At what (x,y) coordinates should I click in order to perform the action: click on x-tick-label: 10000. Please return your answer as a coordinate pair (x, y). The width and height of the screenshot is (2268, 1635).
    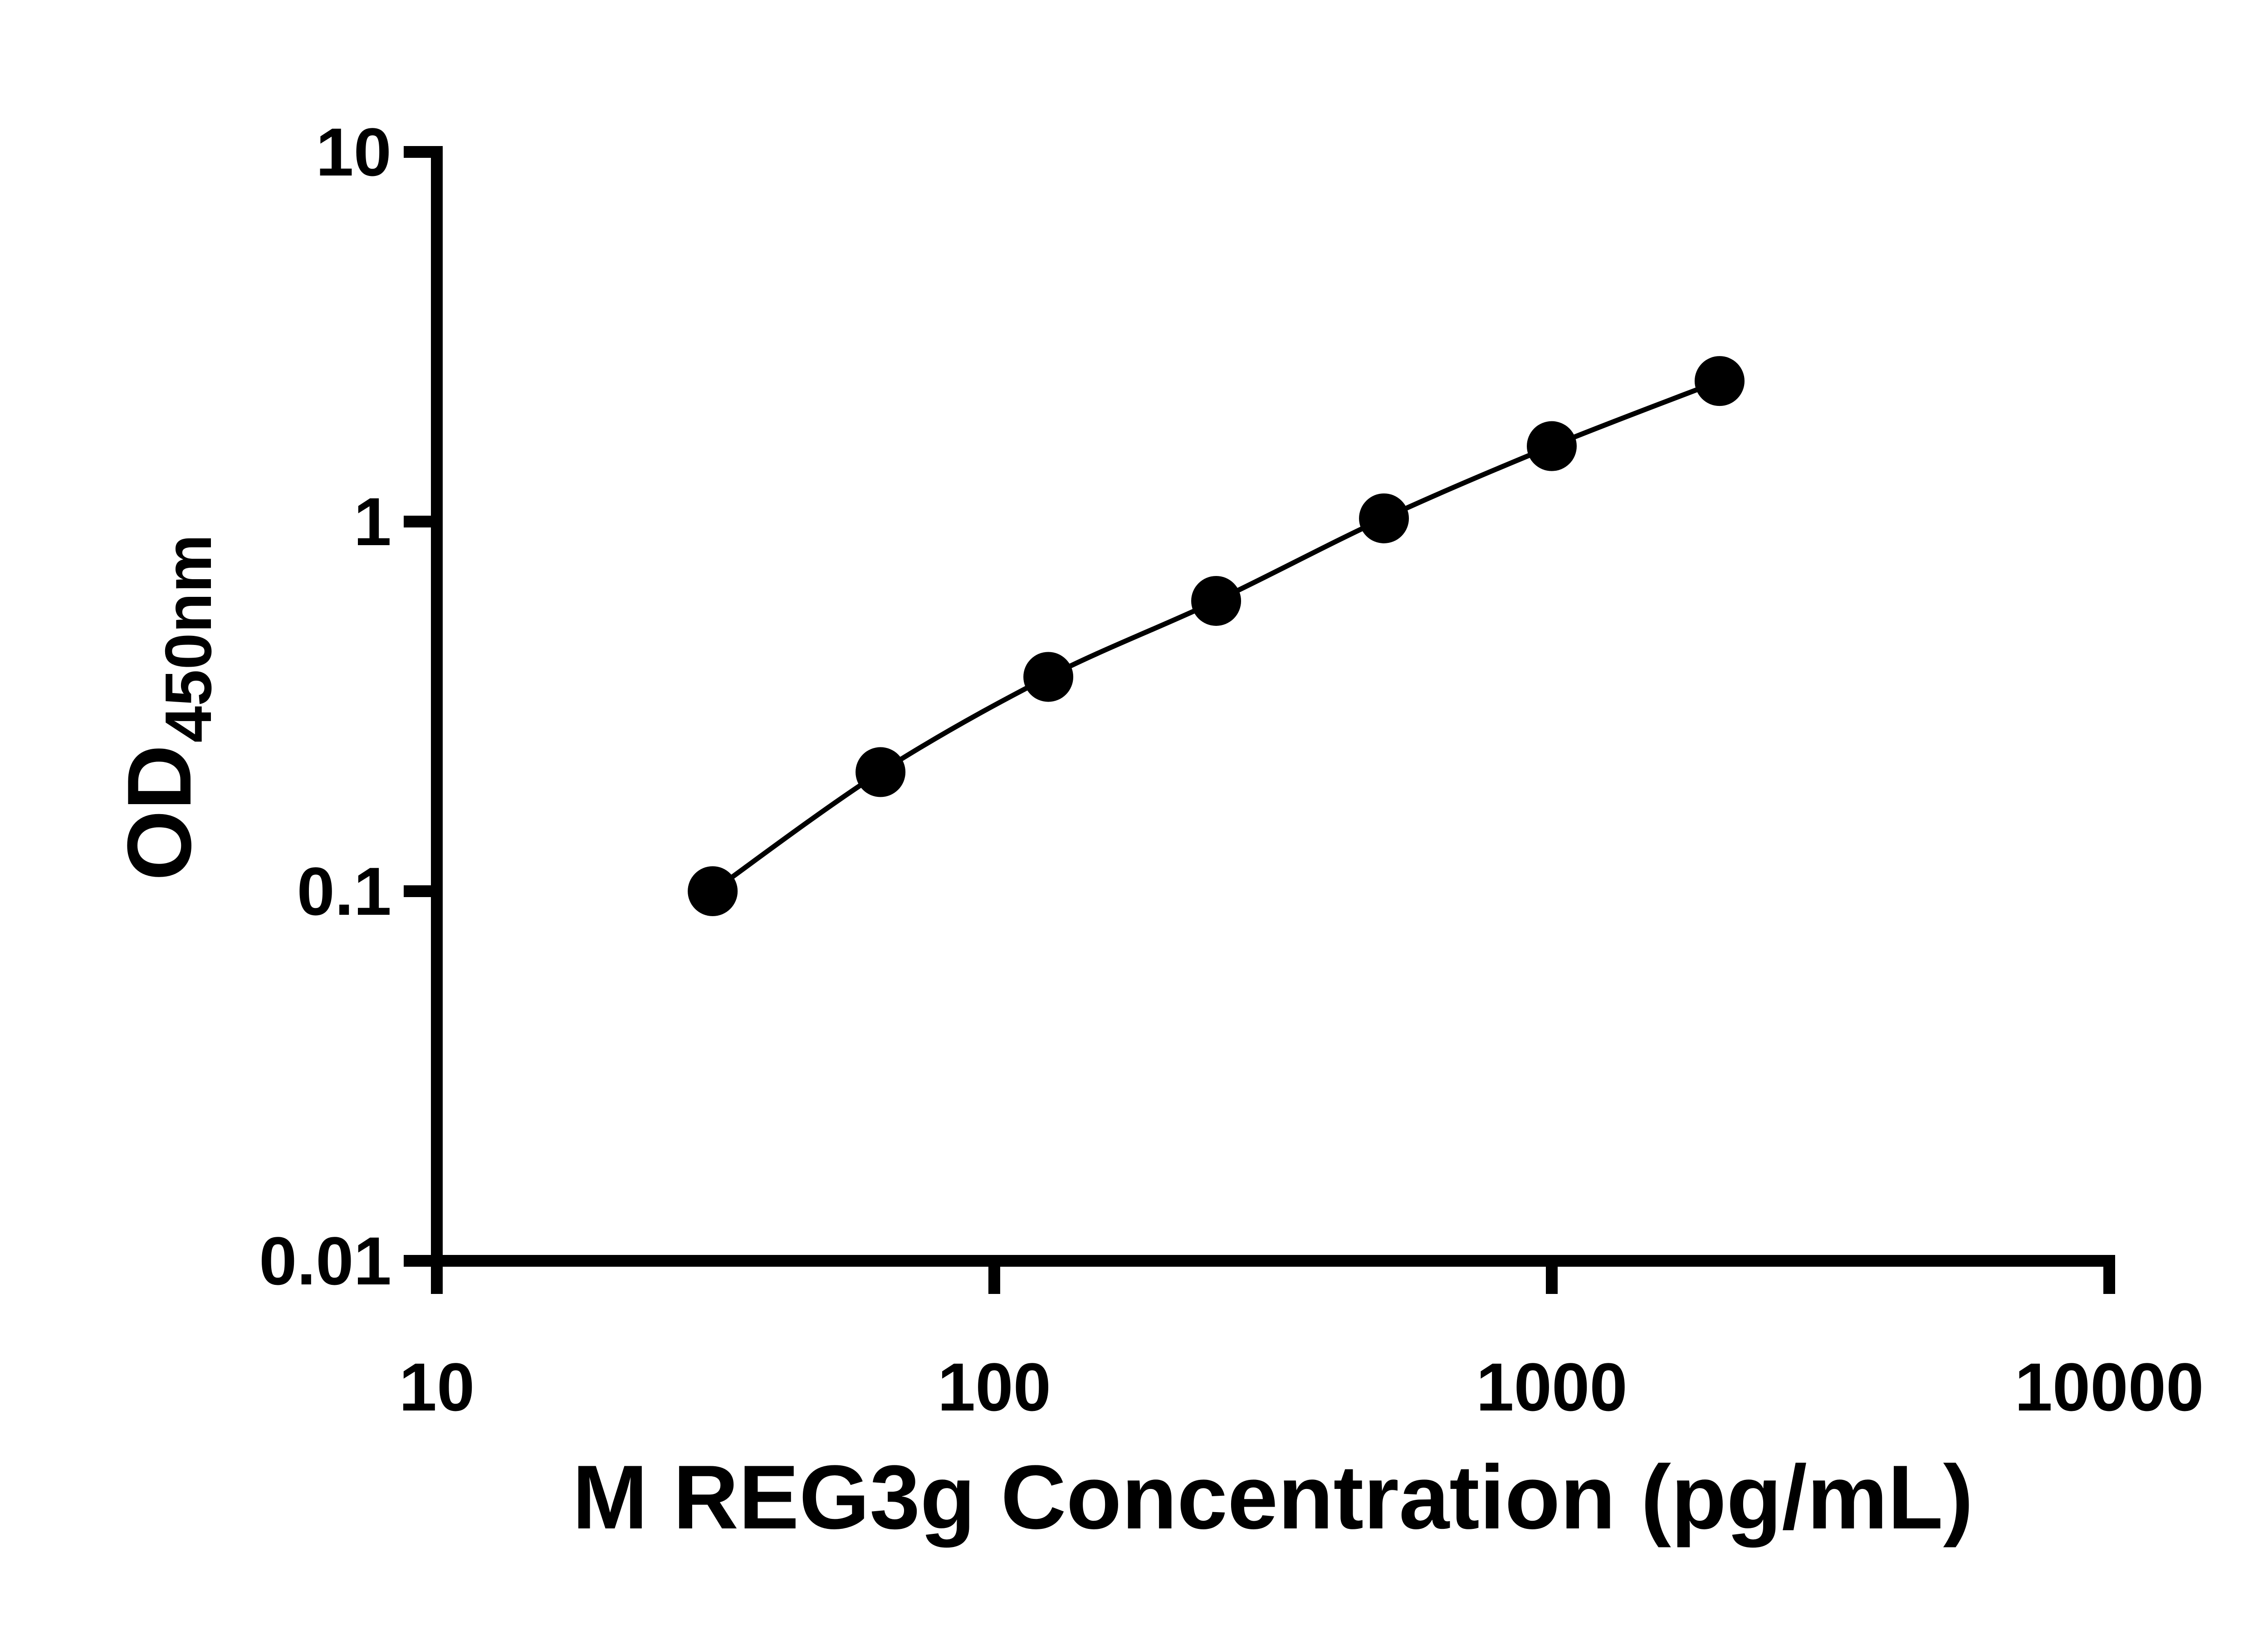
    Looking at the image, I should click on (2109, 1387).